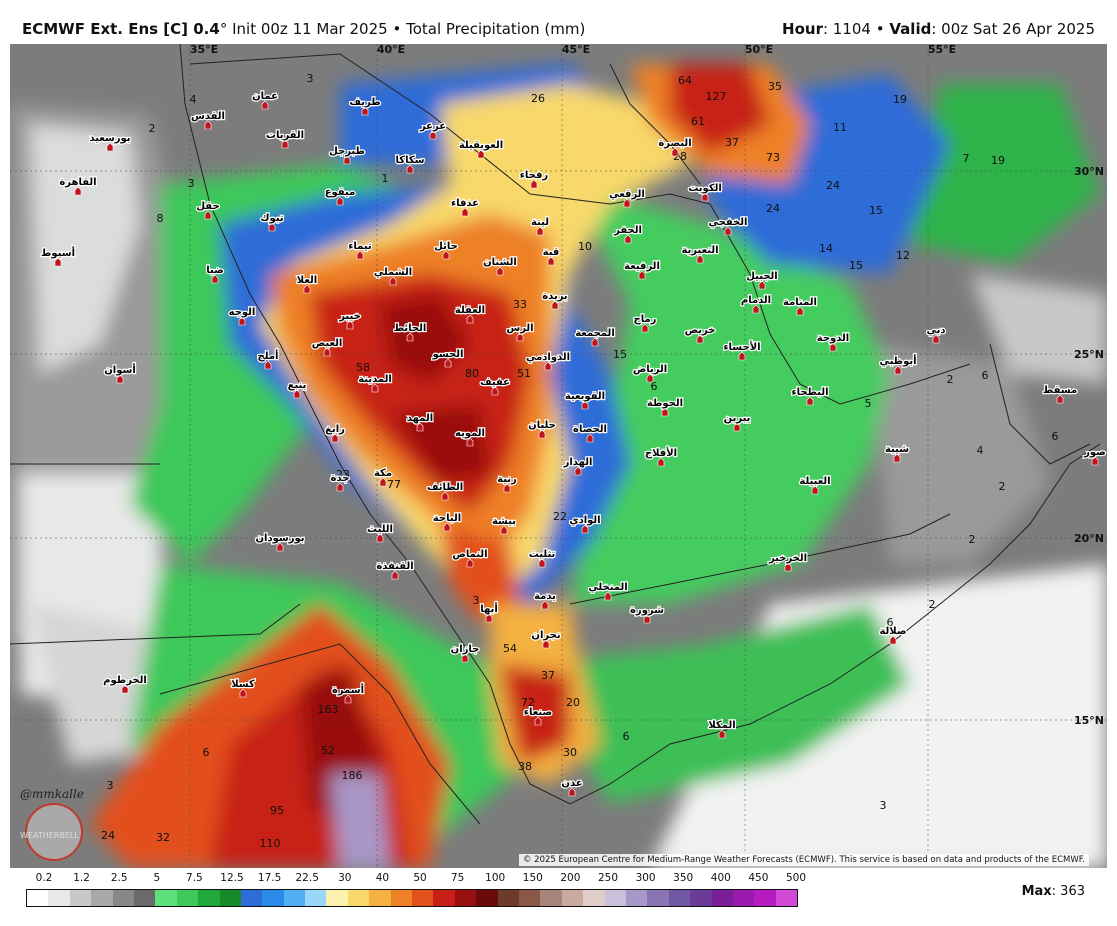 Image resolution: width=1117 pixels, height=926 pixels. Describe the element at coordinates (741, 346) in the screenshot. I see `city-name: الأحساء` at that location.